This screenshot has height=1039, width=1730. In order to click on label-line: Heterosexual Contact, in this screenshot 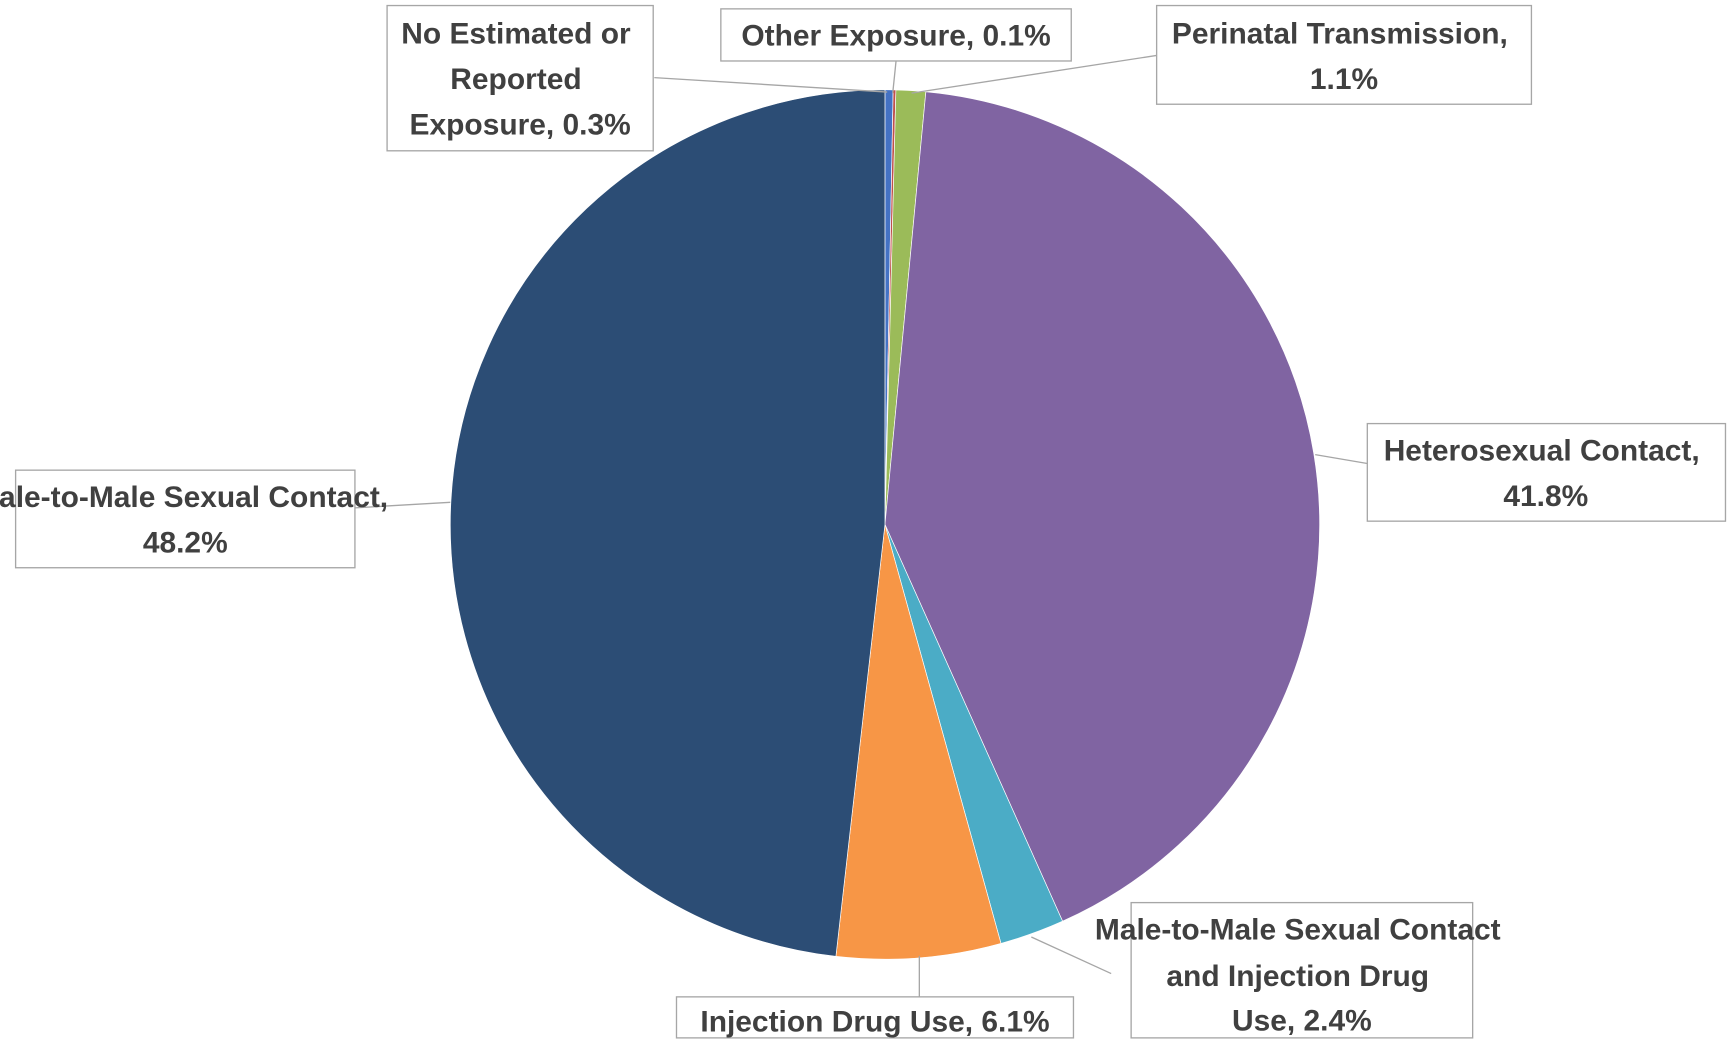, I will do `click(1546, 450)`.